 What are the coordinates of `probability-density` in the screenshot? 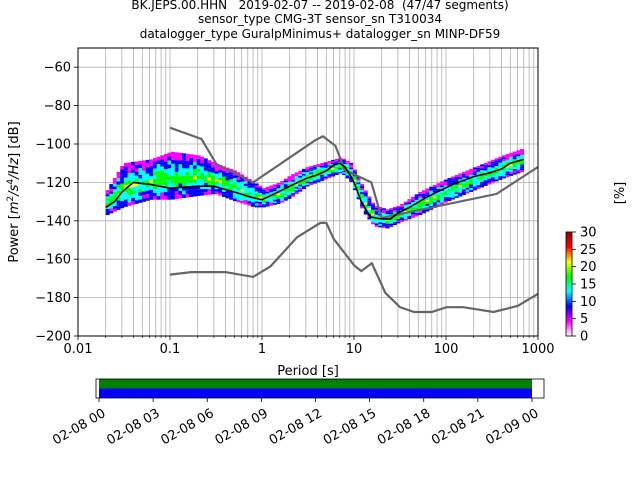 It's located at (315, 189).